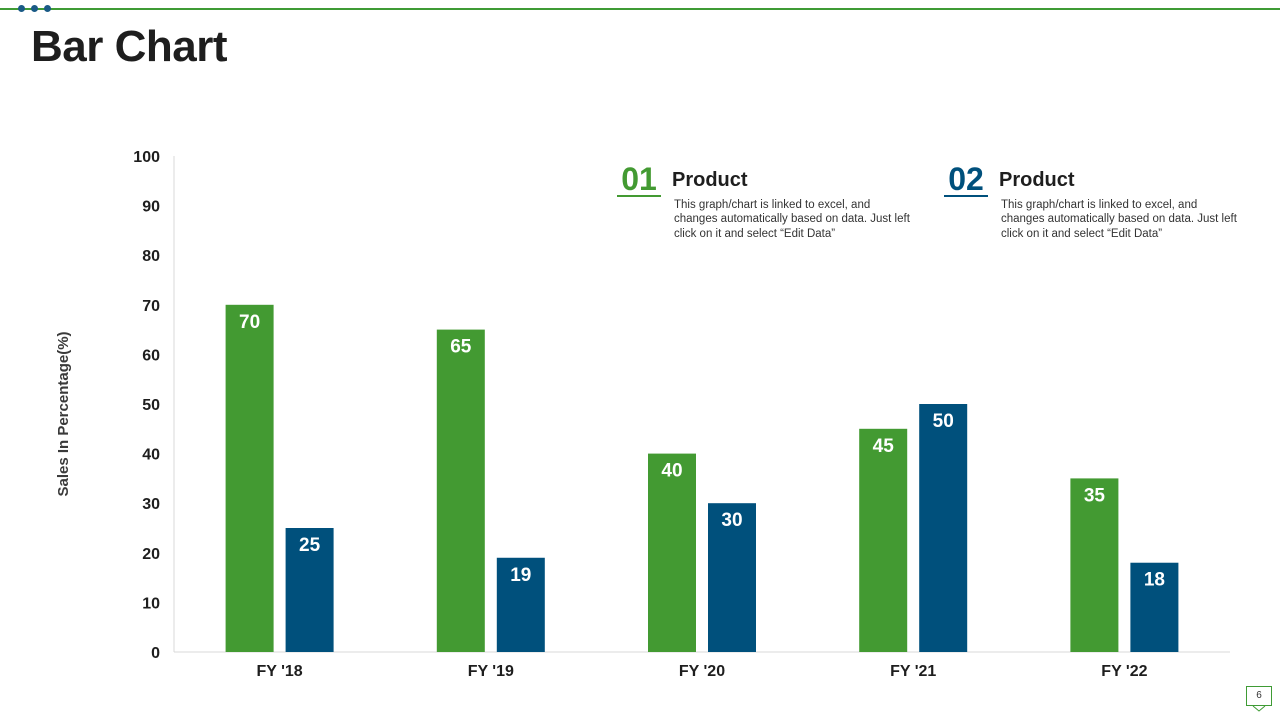 The width and height of the screenshot is (1280, 720). Describe the element at coordinates (129, 46) in the screenshot. I see `page-title: Bar Chart` at that location.